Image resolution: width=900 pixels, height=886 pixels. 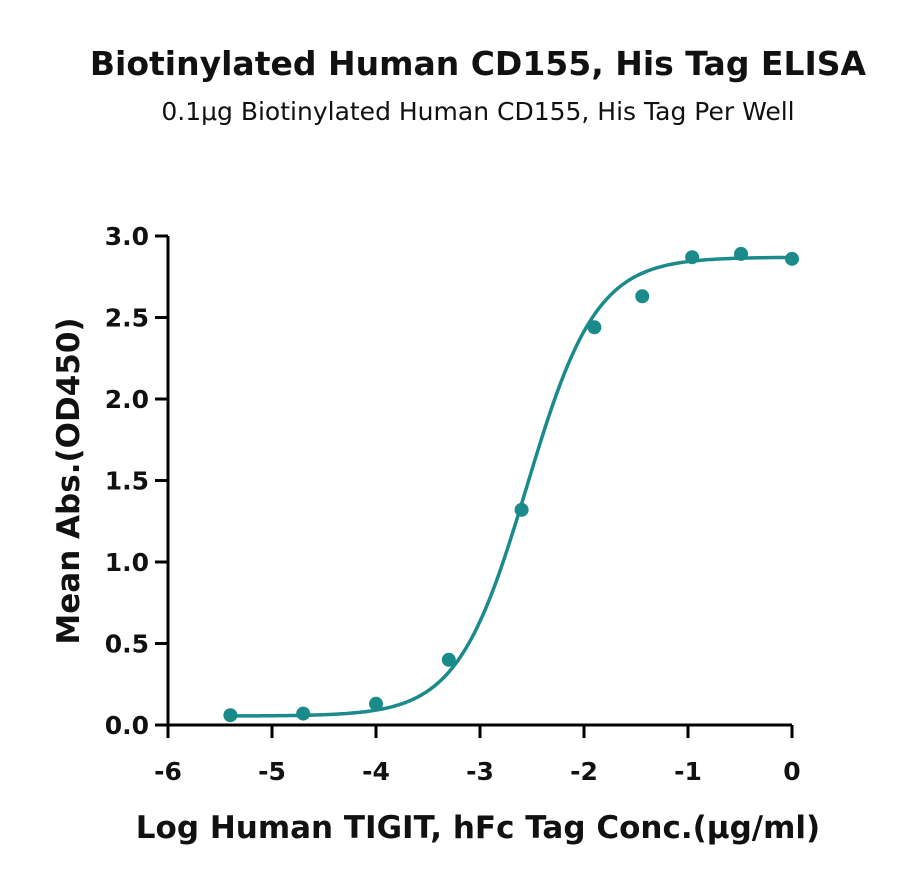 What do you see at coordinates (127, 725) in the screenshot?
I see `y-tick-label: 0.0` at bounding box center [127, 725].